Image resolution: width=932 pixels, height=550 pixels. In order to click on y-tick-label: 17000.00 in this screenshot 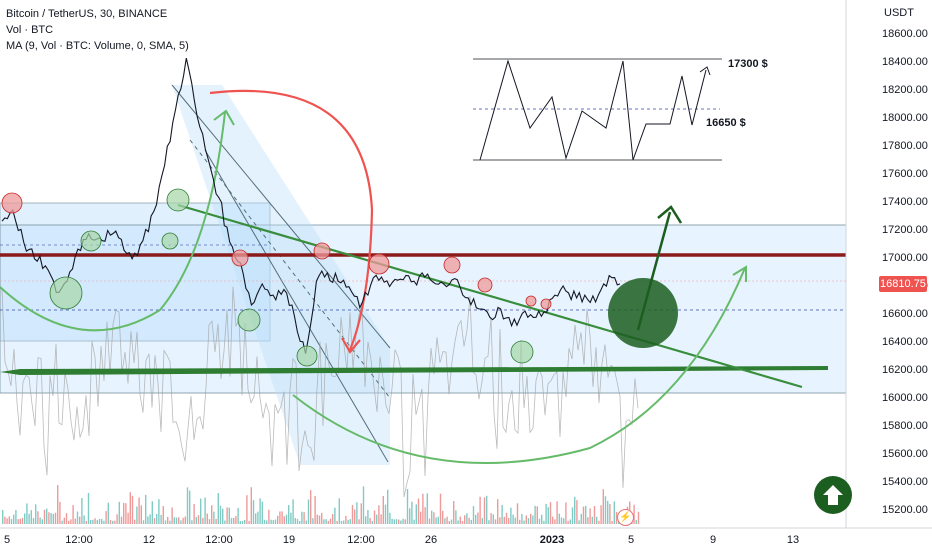, I will do `click(905, 258)`.